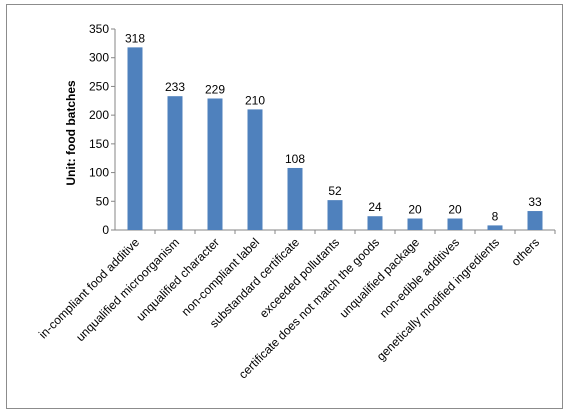  Describe the element at coordinates (105, 230) in the screenshot. I see `y-tick-label: 0` at that location.